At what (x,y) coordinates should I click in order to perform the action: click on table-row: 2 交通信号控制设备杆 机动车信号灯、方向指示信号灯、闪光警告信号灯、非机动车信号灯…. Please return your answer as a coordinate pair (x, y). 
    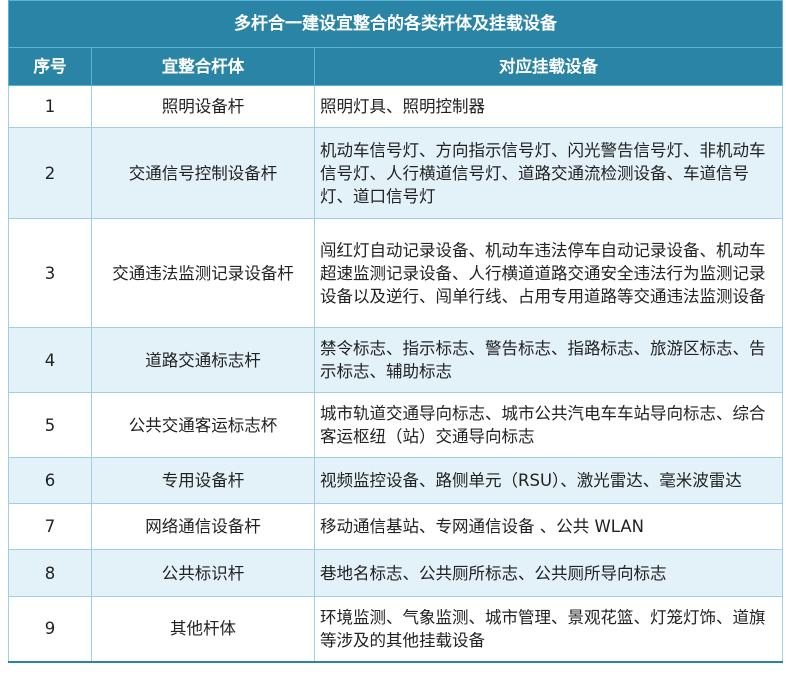
    Looking at the image, I should click on (395, 173).